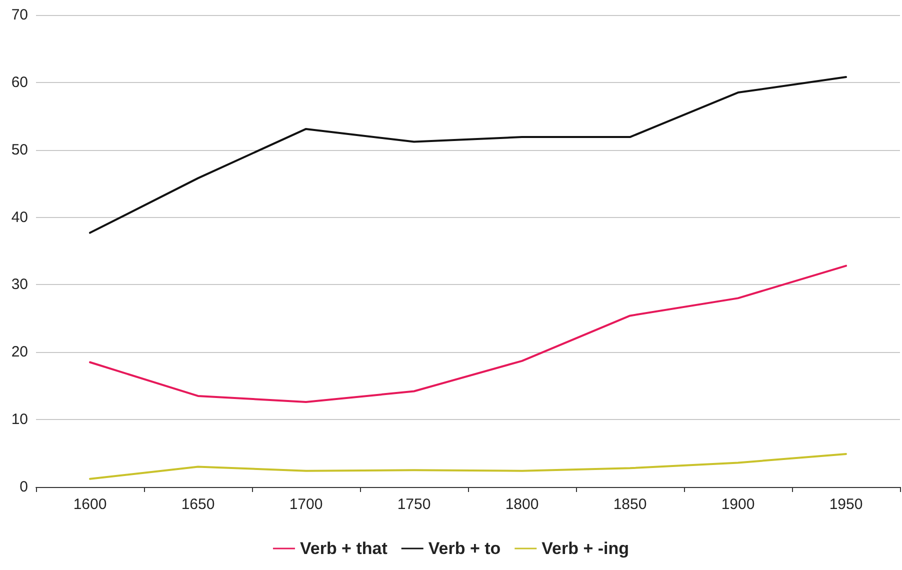 This screenshot has height=570, width=902. What do you see at coordinates (344, 548) in the screenshot?
I see `legend-label: Verb + that` at bounding box center [344, 548].